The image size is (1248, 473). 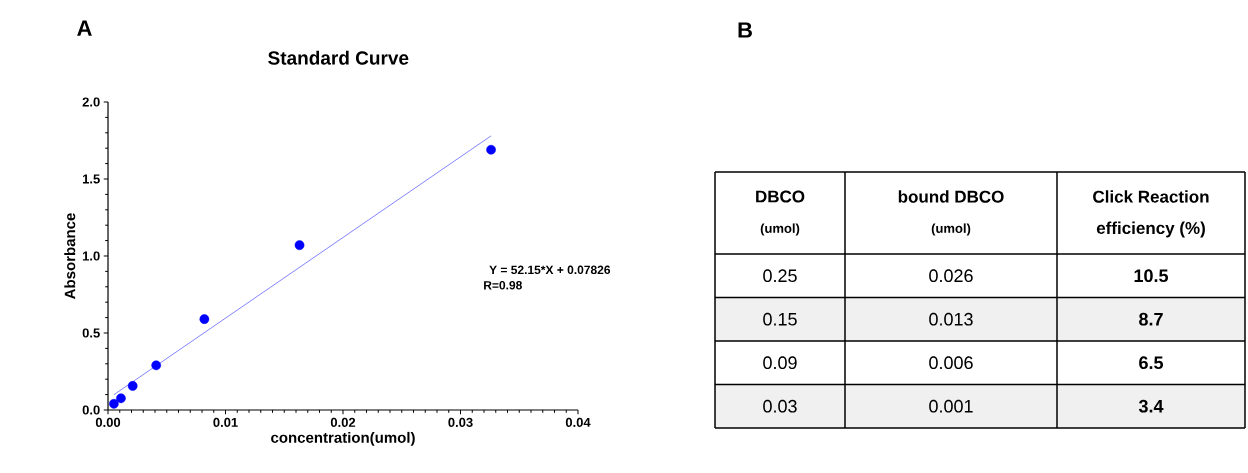 I want to click on y-tick-label: 0.0, so click(x=91, y=410).